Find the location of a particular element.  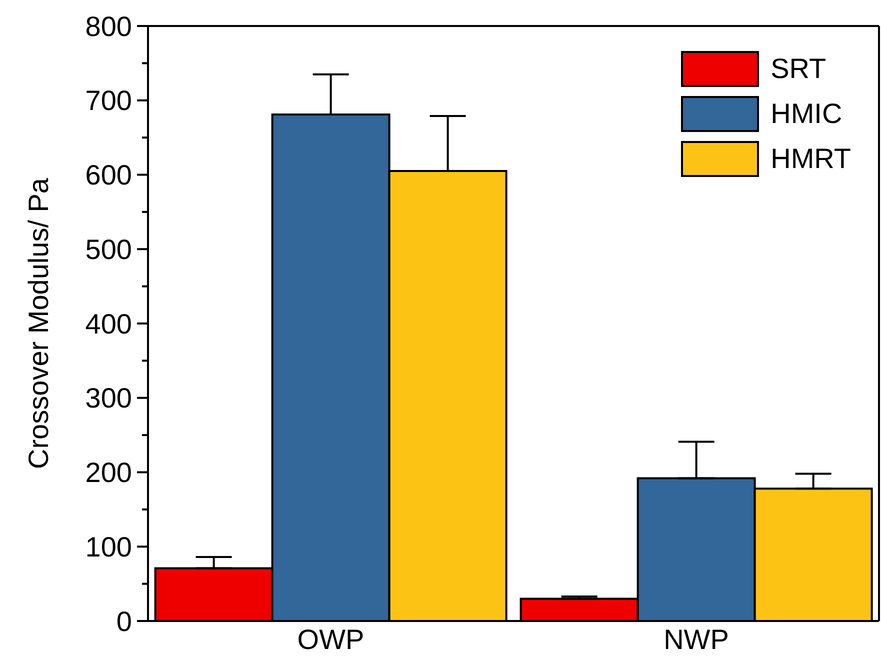

y-tick-label: 0 is located at coordinates (124, 621).